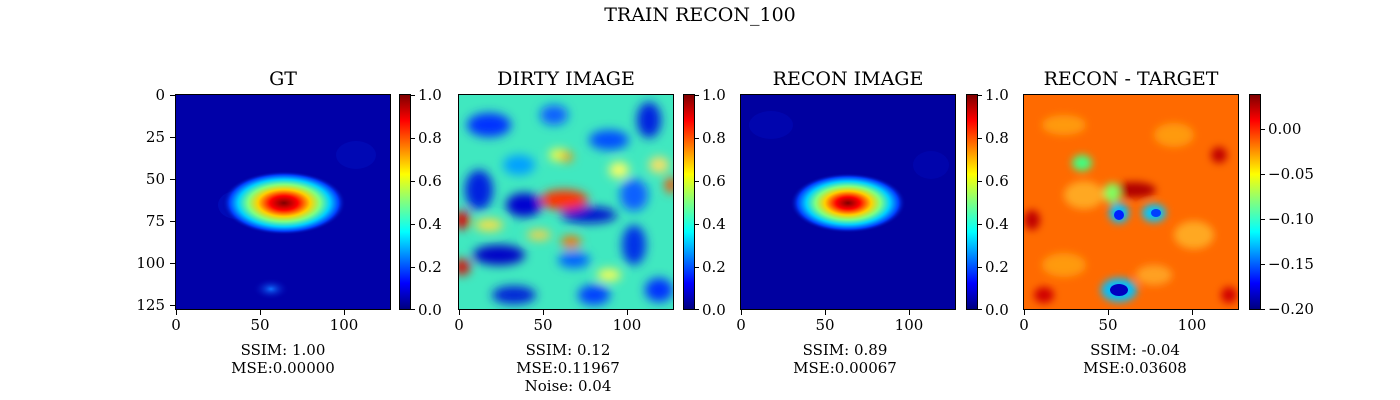  What do you see at coordinates (566, 79) in the screenshot?
I see `panel-title-dirty: DIRTY IMAGE` at bounding box center [566, 79].